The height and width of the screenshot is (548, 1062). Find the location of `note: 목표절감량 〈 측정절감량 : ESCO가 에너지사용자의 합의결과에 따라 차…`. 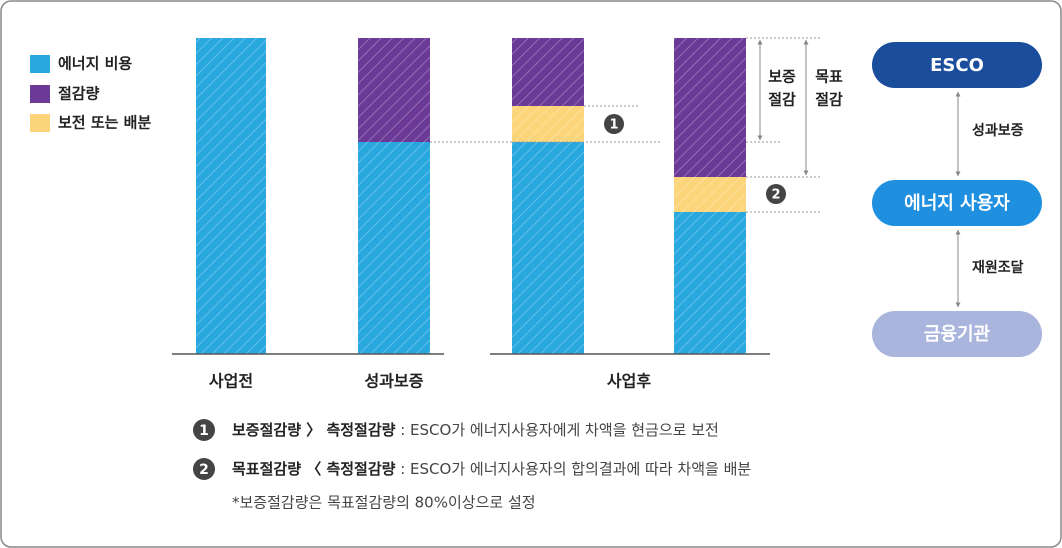

note: 목표절감량 〈 측정절감량 : ESCO가 에너지사용자의 합의결과에 따라 차… is located at coordinates (491, 469).